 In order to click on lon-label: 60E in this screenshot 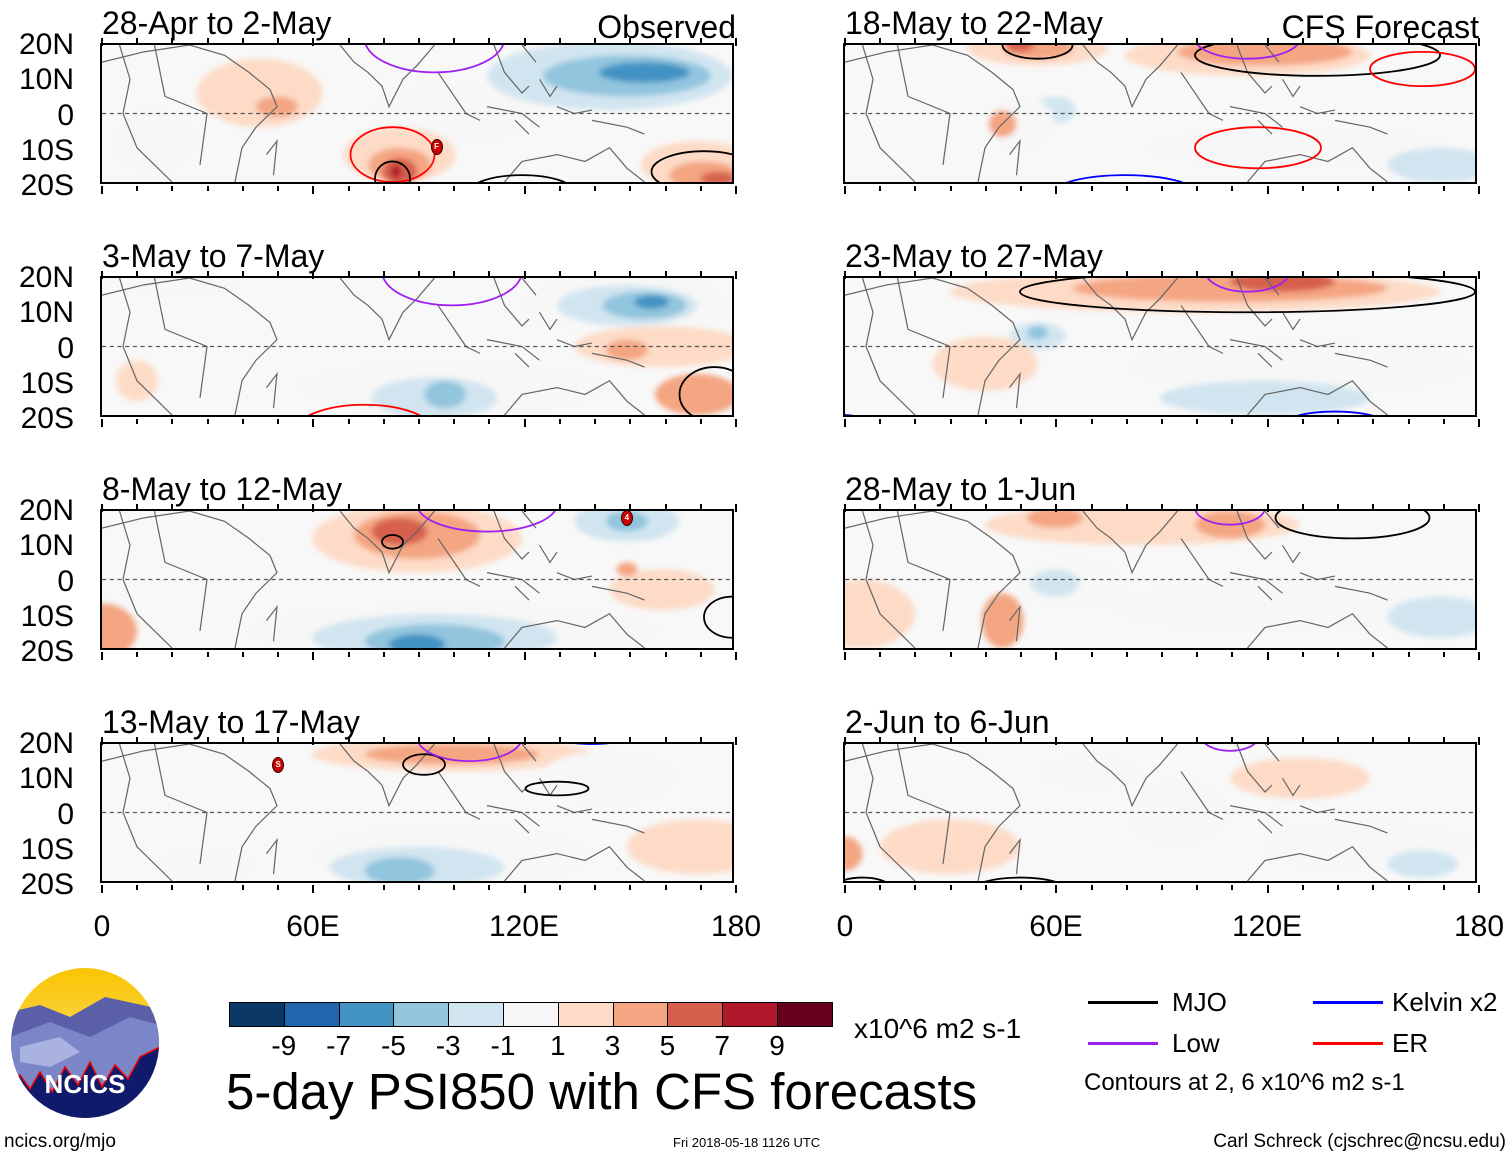, I will do `click(313, 926)`.